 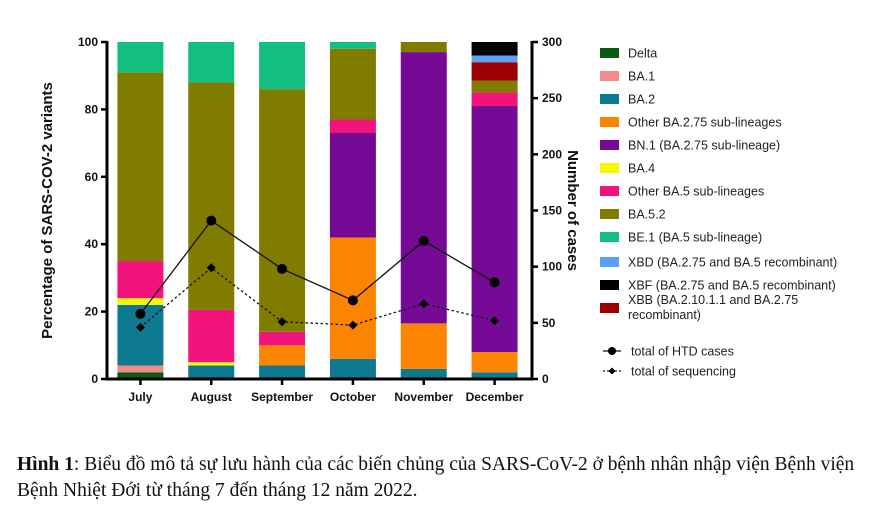 I want to click on y-tick-label: 60, so click(x=92, y=177).